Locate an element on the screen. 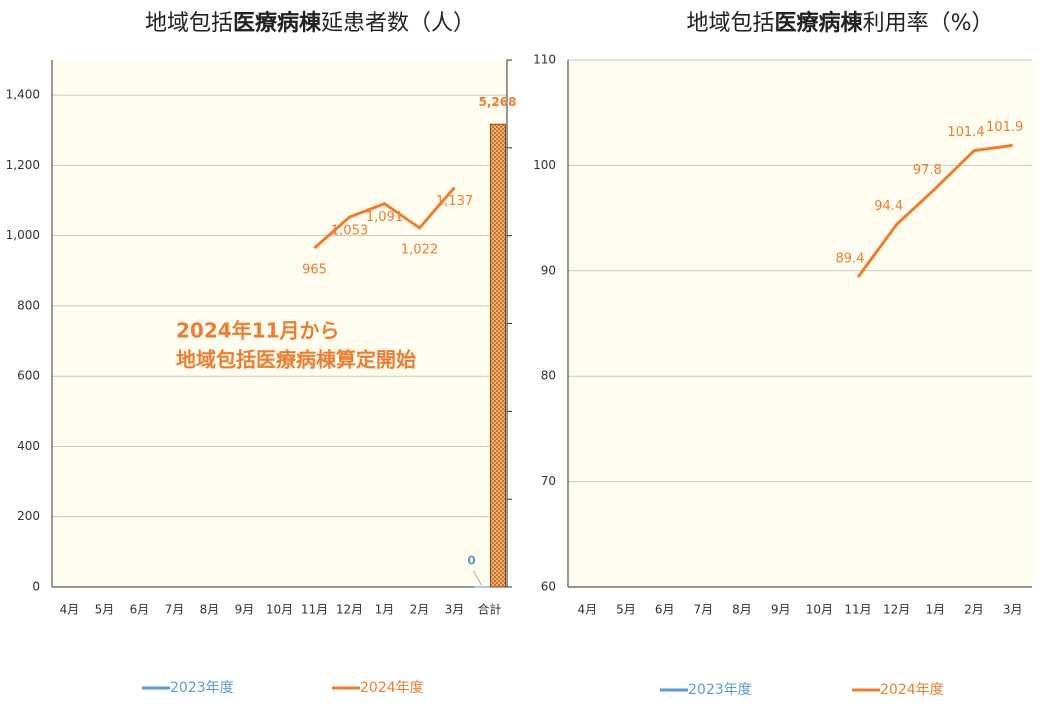  y-tick-label: 100 is located at coordinates (544, 165).